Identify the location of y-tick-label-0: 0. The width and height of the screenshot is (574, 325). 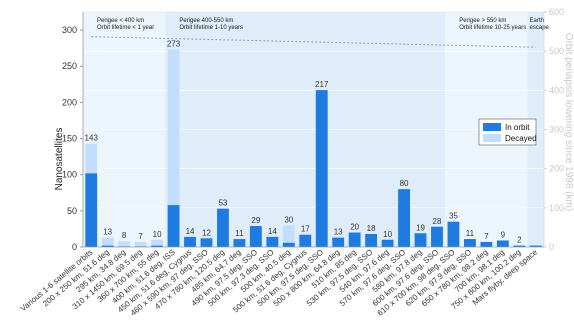
(74, 247).